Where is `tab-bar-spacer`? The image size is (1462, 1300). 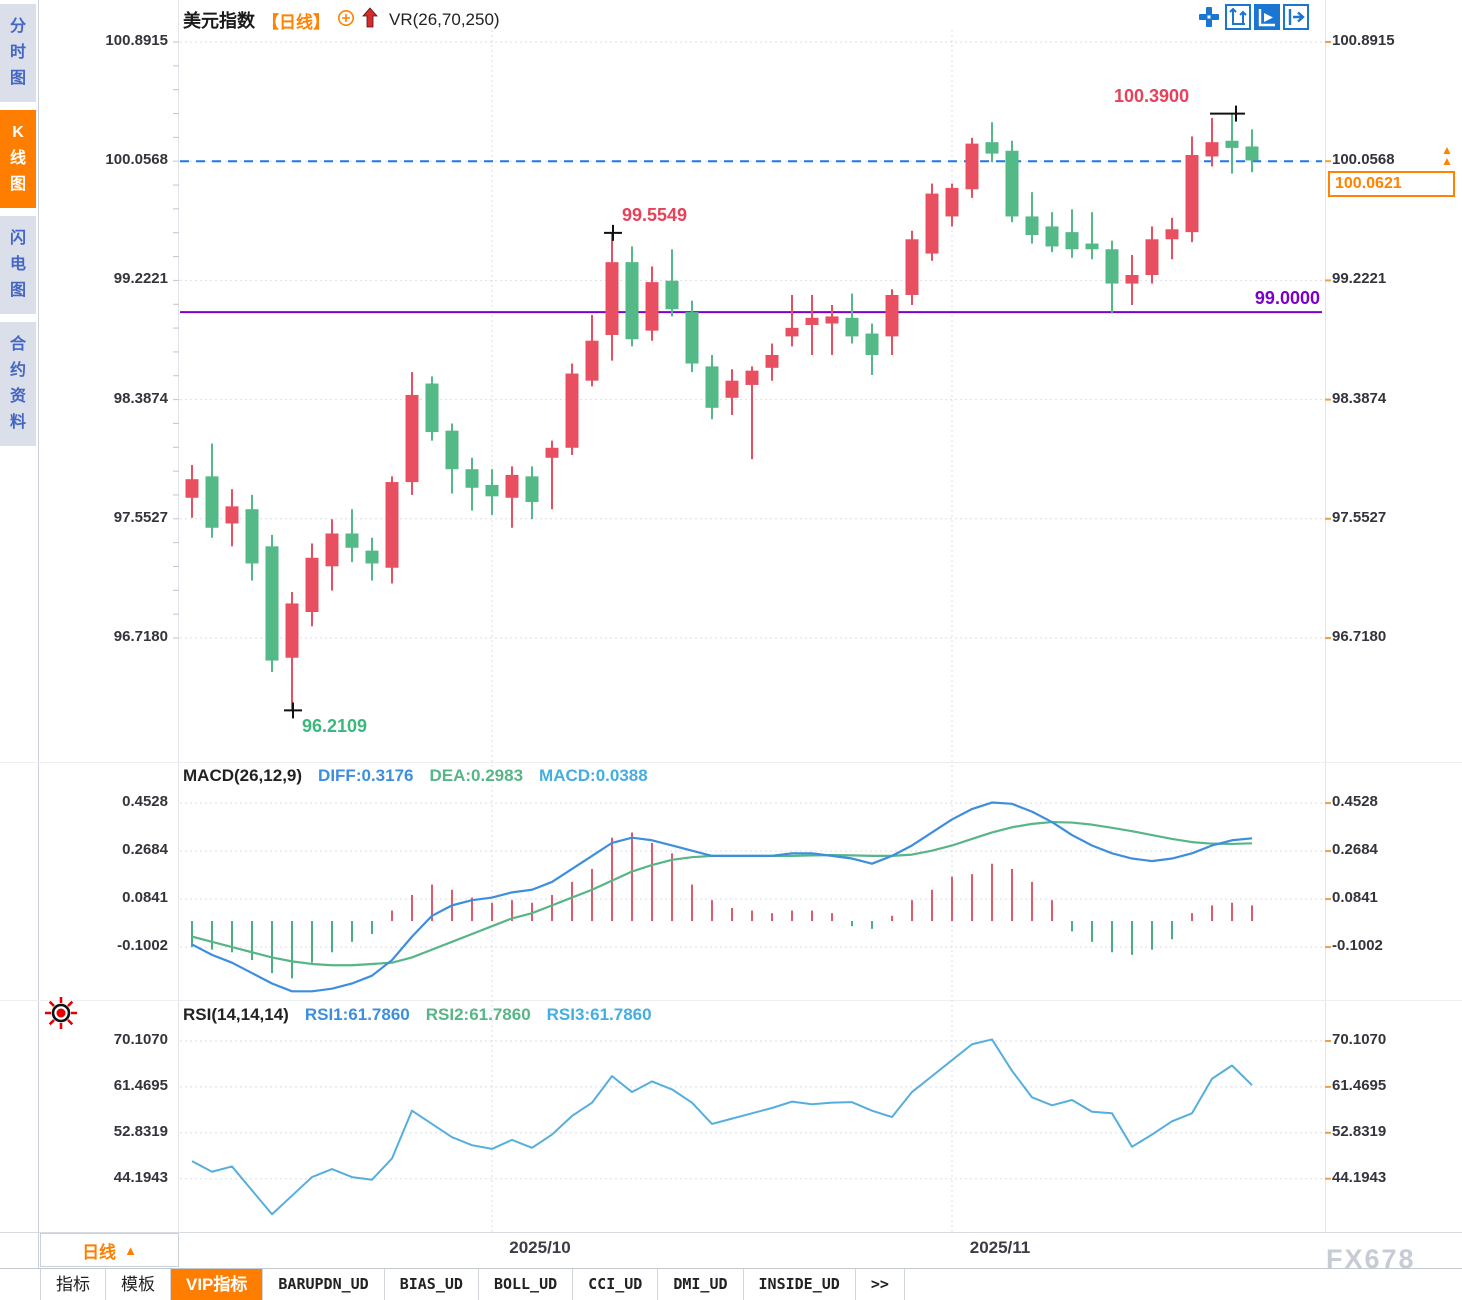 tab-bar-spacer is located at coordinates (20, 1284).